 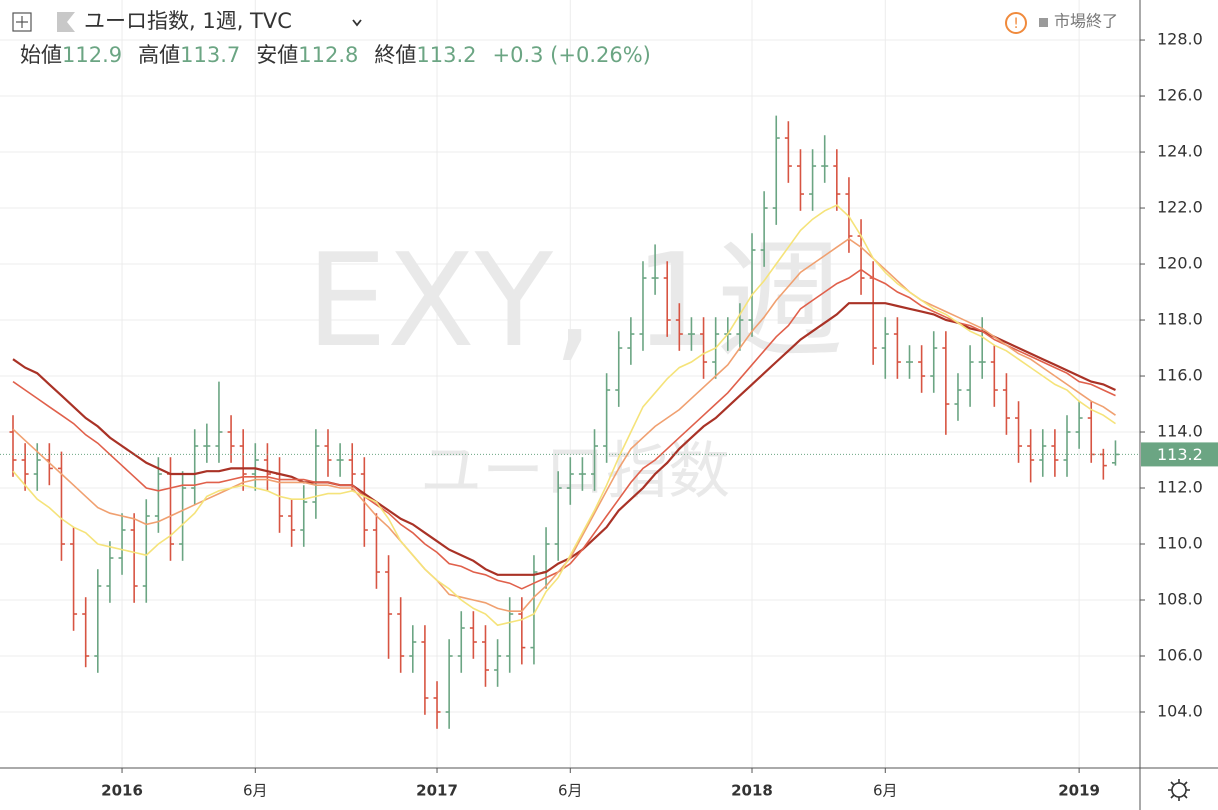 What do you see at coordinates (1016, 23) in the screenshot?
I see `alert-icon` at bounding box center [1016, 23].